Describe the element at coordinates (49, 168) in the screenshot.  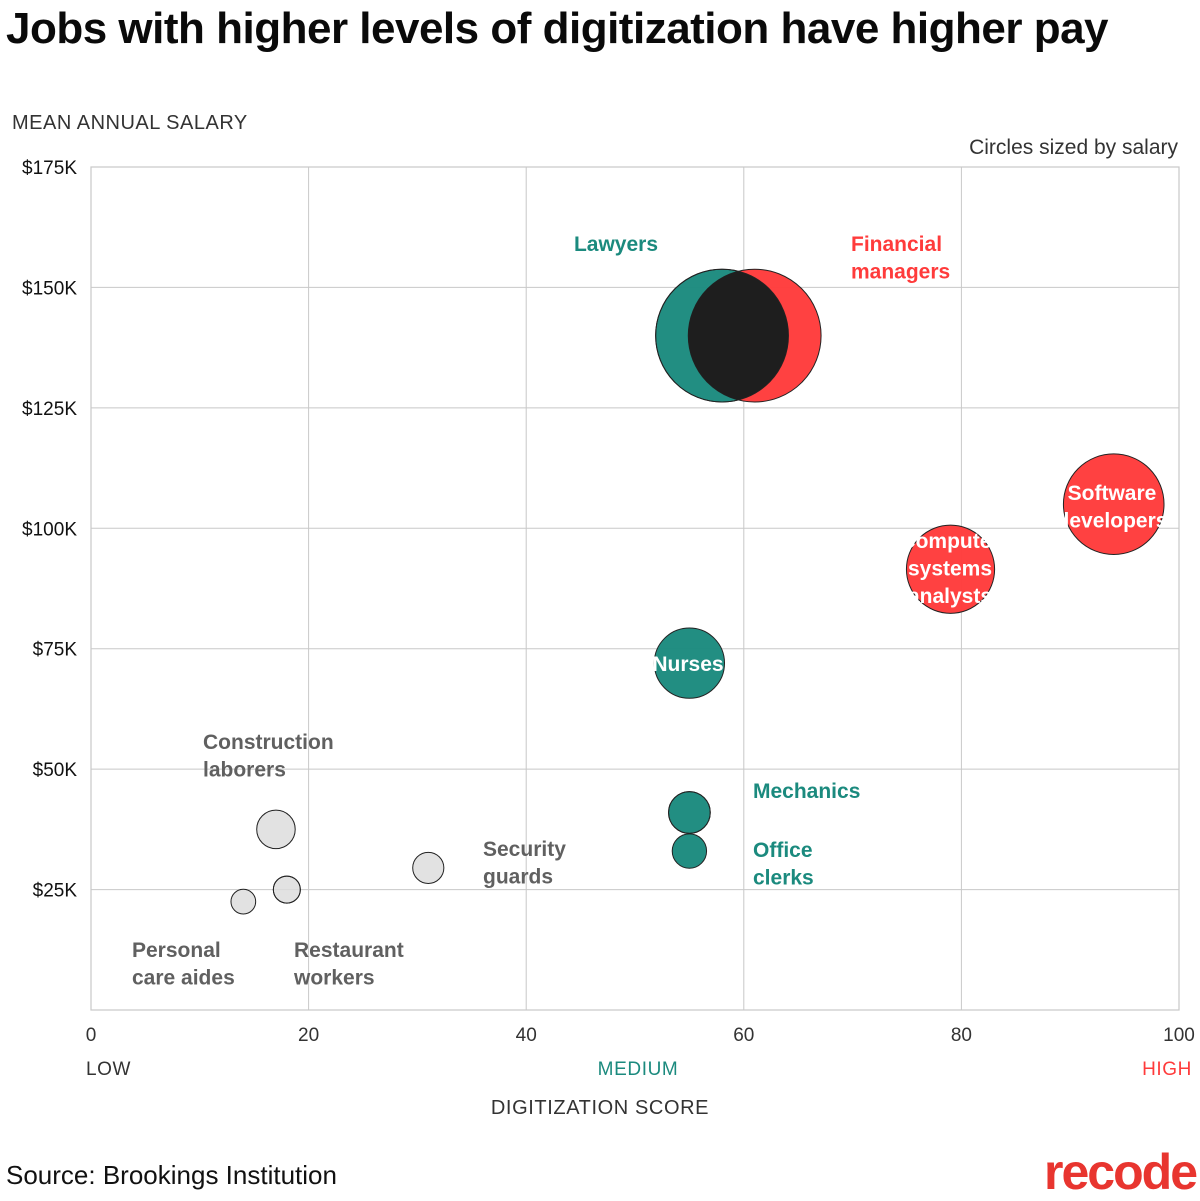
I see `y-tick-label: $175K` at that location.